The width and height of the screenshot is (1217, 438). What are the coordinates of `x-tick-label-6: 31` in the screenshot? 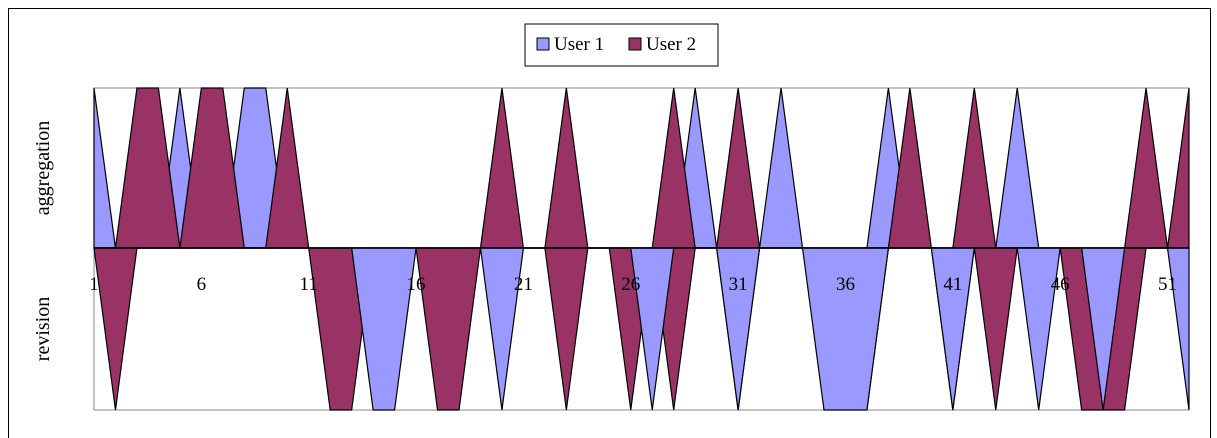 It's located at (738, 284).